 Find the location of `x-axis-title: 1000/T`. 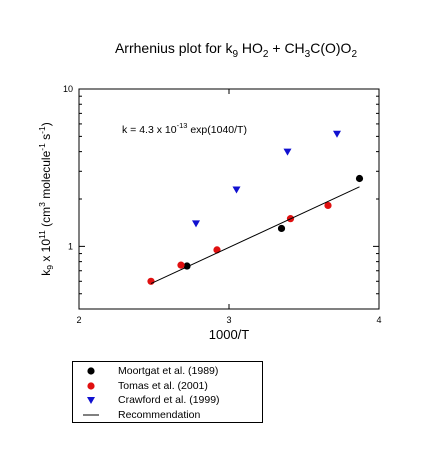

x-axis-title: 1000/T is located at coordinates (229, 334).